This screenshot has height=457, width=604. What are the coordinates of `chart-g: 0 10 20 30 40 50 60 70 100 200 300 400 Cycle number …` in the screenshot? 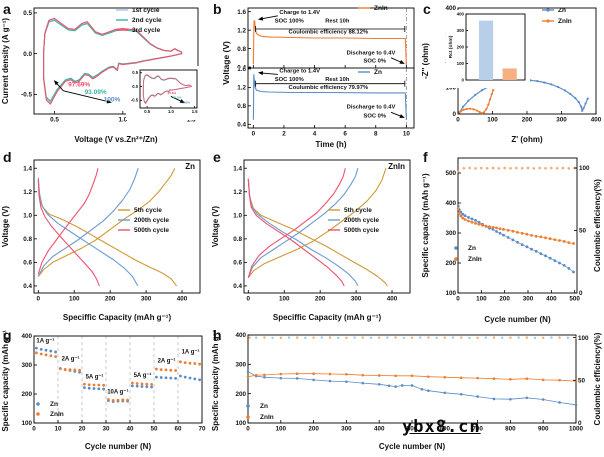 It's located at (103, 390).